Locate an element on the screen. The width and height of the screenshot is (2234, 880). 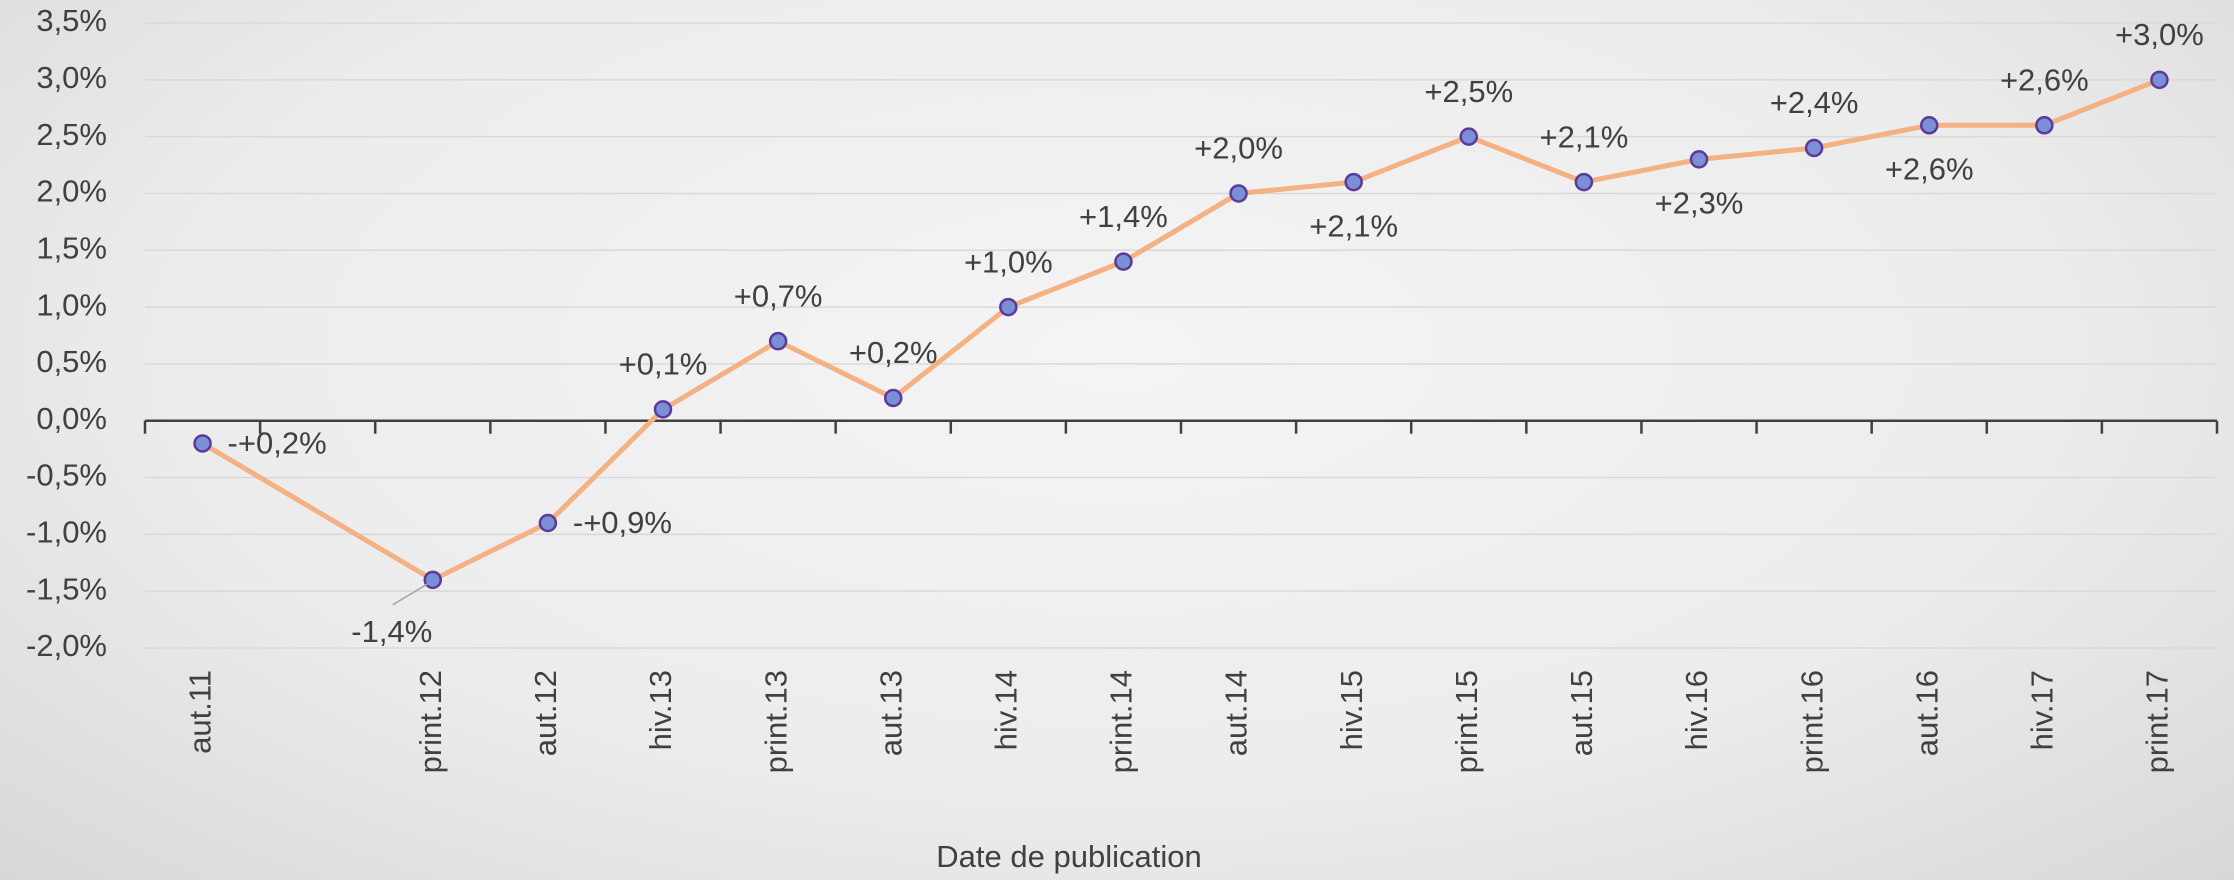
data-label: -+0,2% is located at coordinates (277, 443).